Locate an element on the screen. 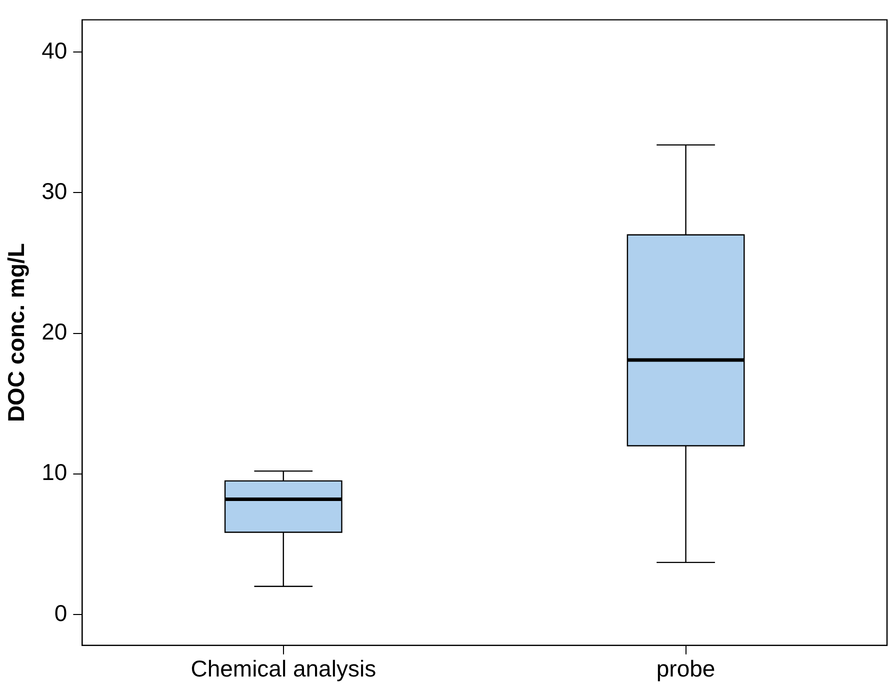 This screenshot has height=688, width=888. y-tick-label: 20 is located at coordinates (55, 331).